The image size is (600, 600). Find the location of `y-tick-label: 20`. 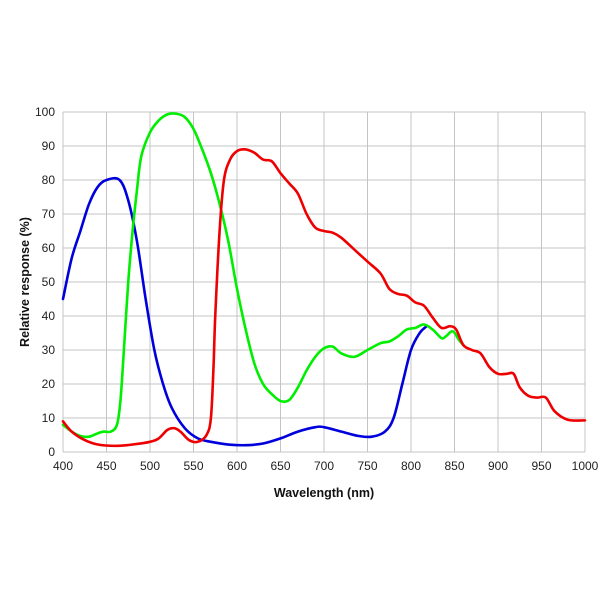

y-tick-label: 20 is located at coordinates (49, 384).